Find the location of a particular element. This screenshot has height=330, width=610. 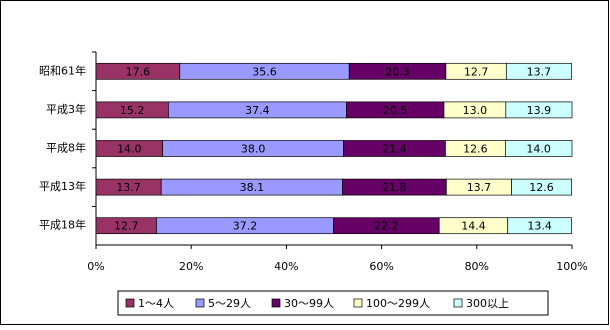

data-label: 17.6 is located at coordinates (138, 71).